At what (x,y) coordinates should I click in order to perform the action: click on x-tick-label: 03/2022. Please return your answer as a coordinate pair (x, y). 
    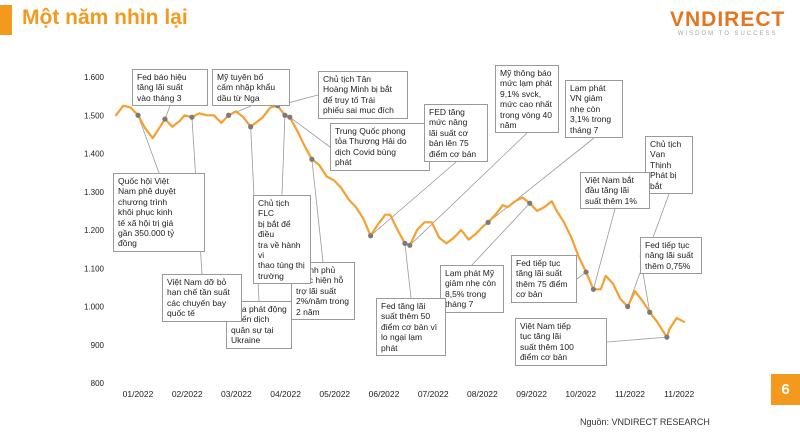
    Looking at the image, I should click on (236, 394).